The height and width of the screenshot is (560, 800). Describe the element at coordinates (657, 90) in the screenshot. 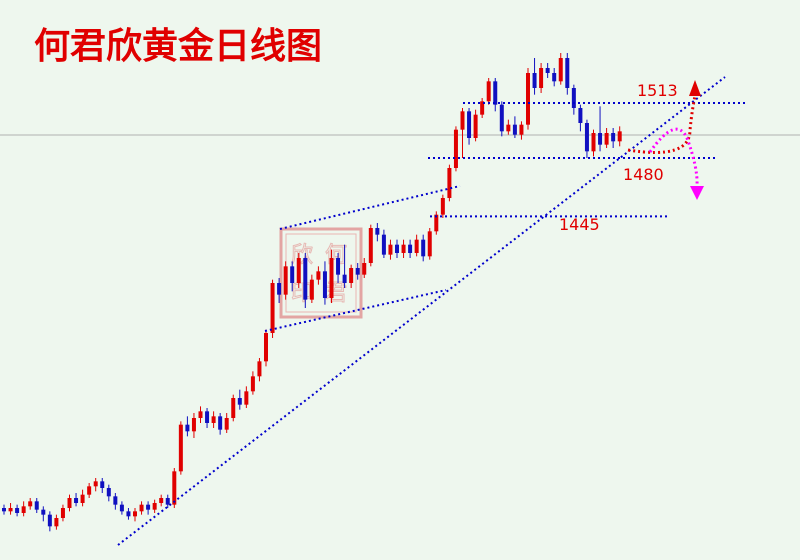

I see `level-label-1513: 1513` at that location.